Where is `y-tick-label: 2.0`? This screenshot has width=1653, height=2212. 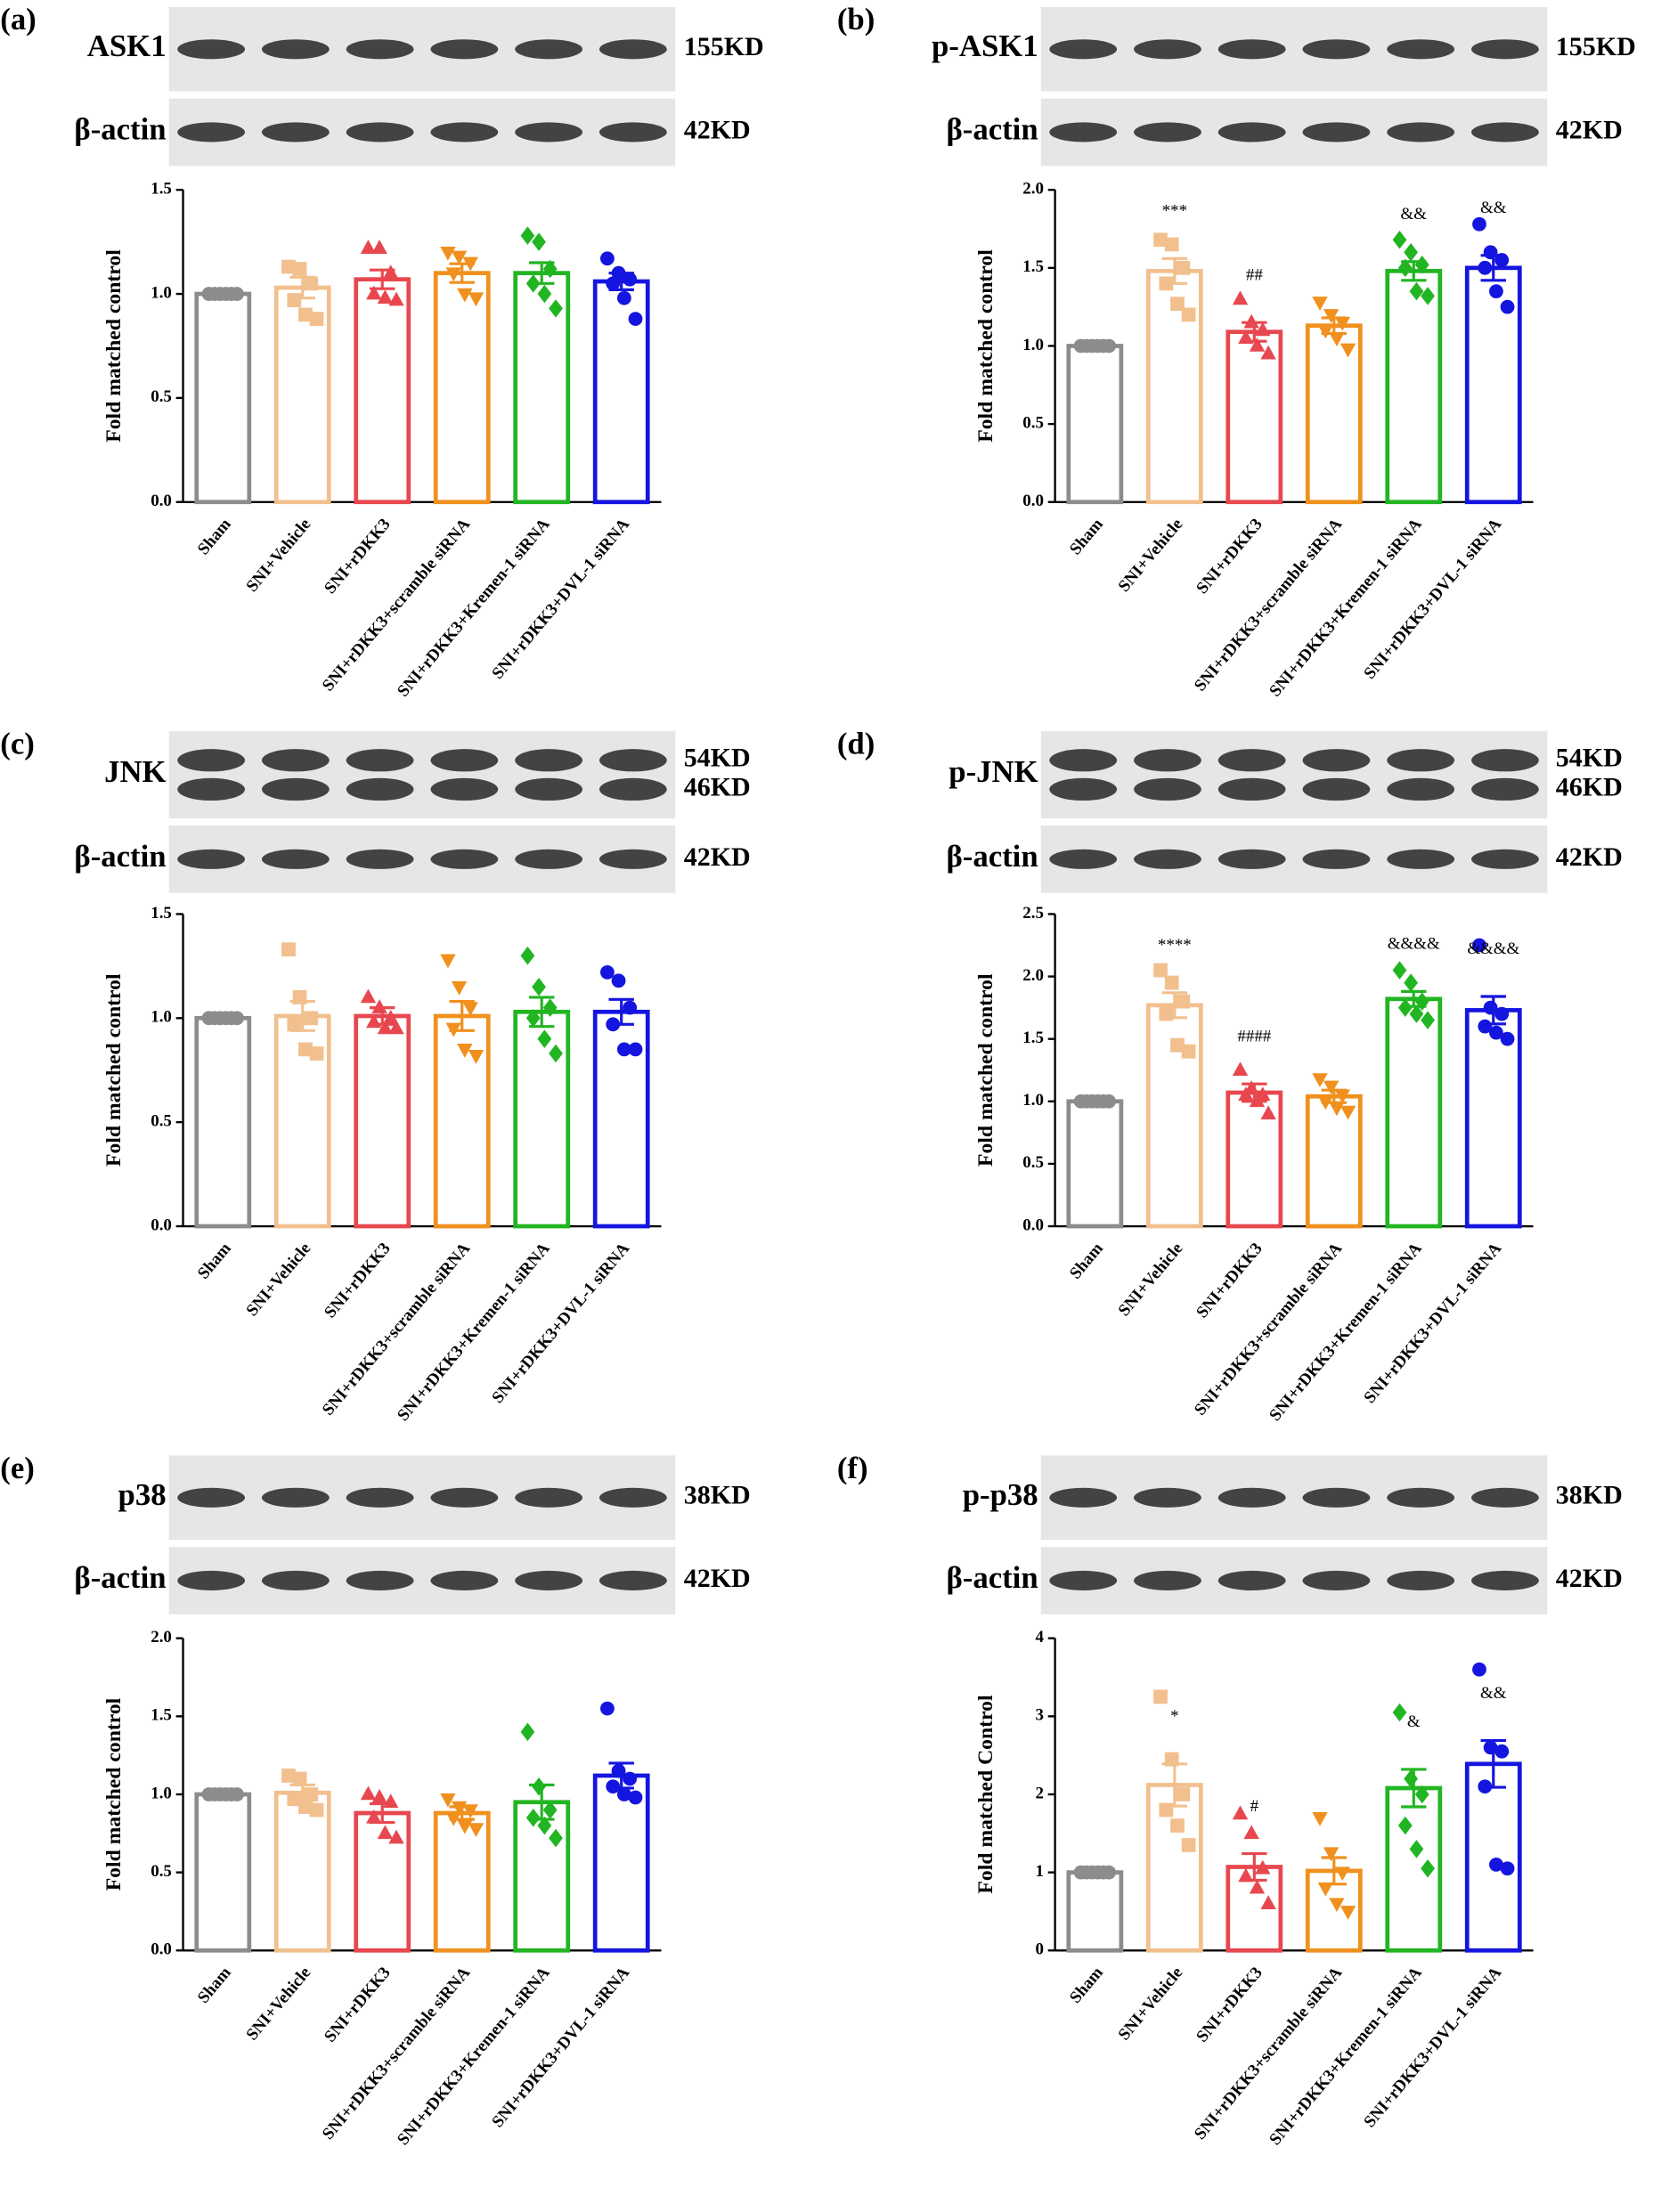 y-tick-label: 2.0 is located at coordinates (1033, 975).